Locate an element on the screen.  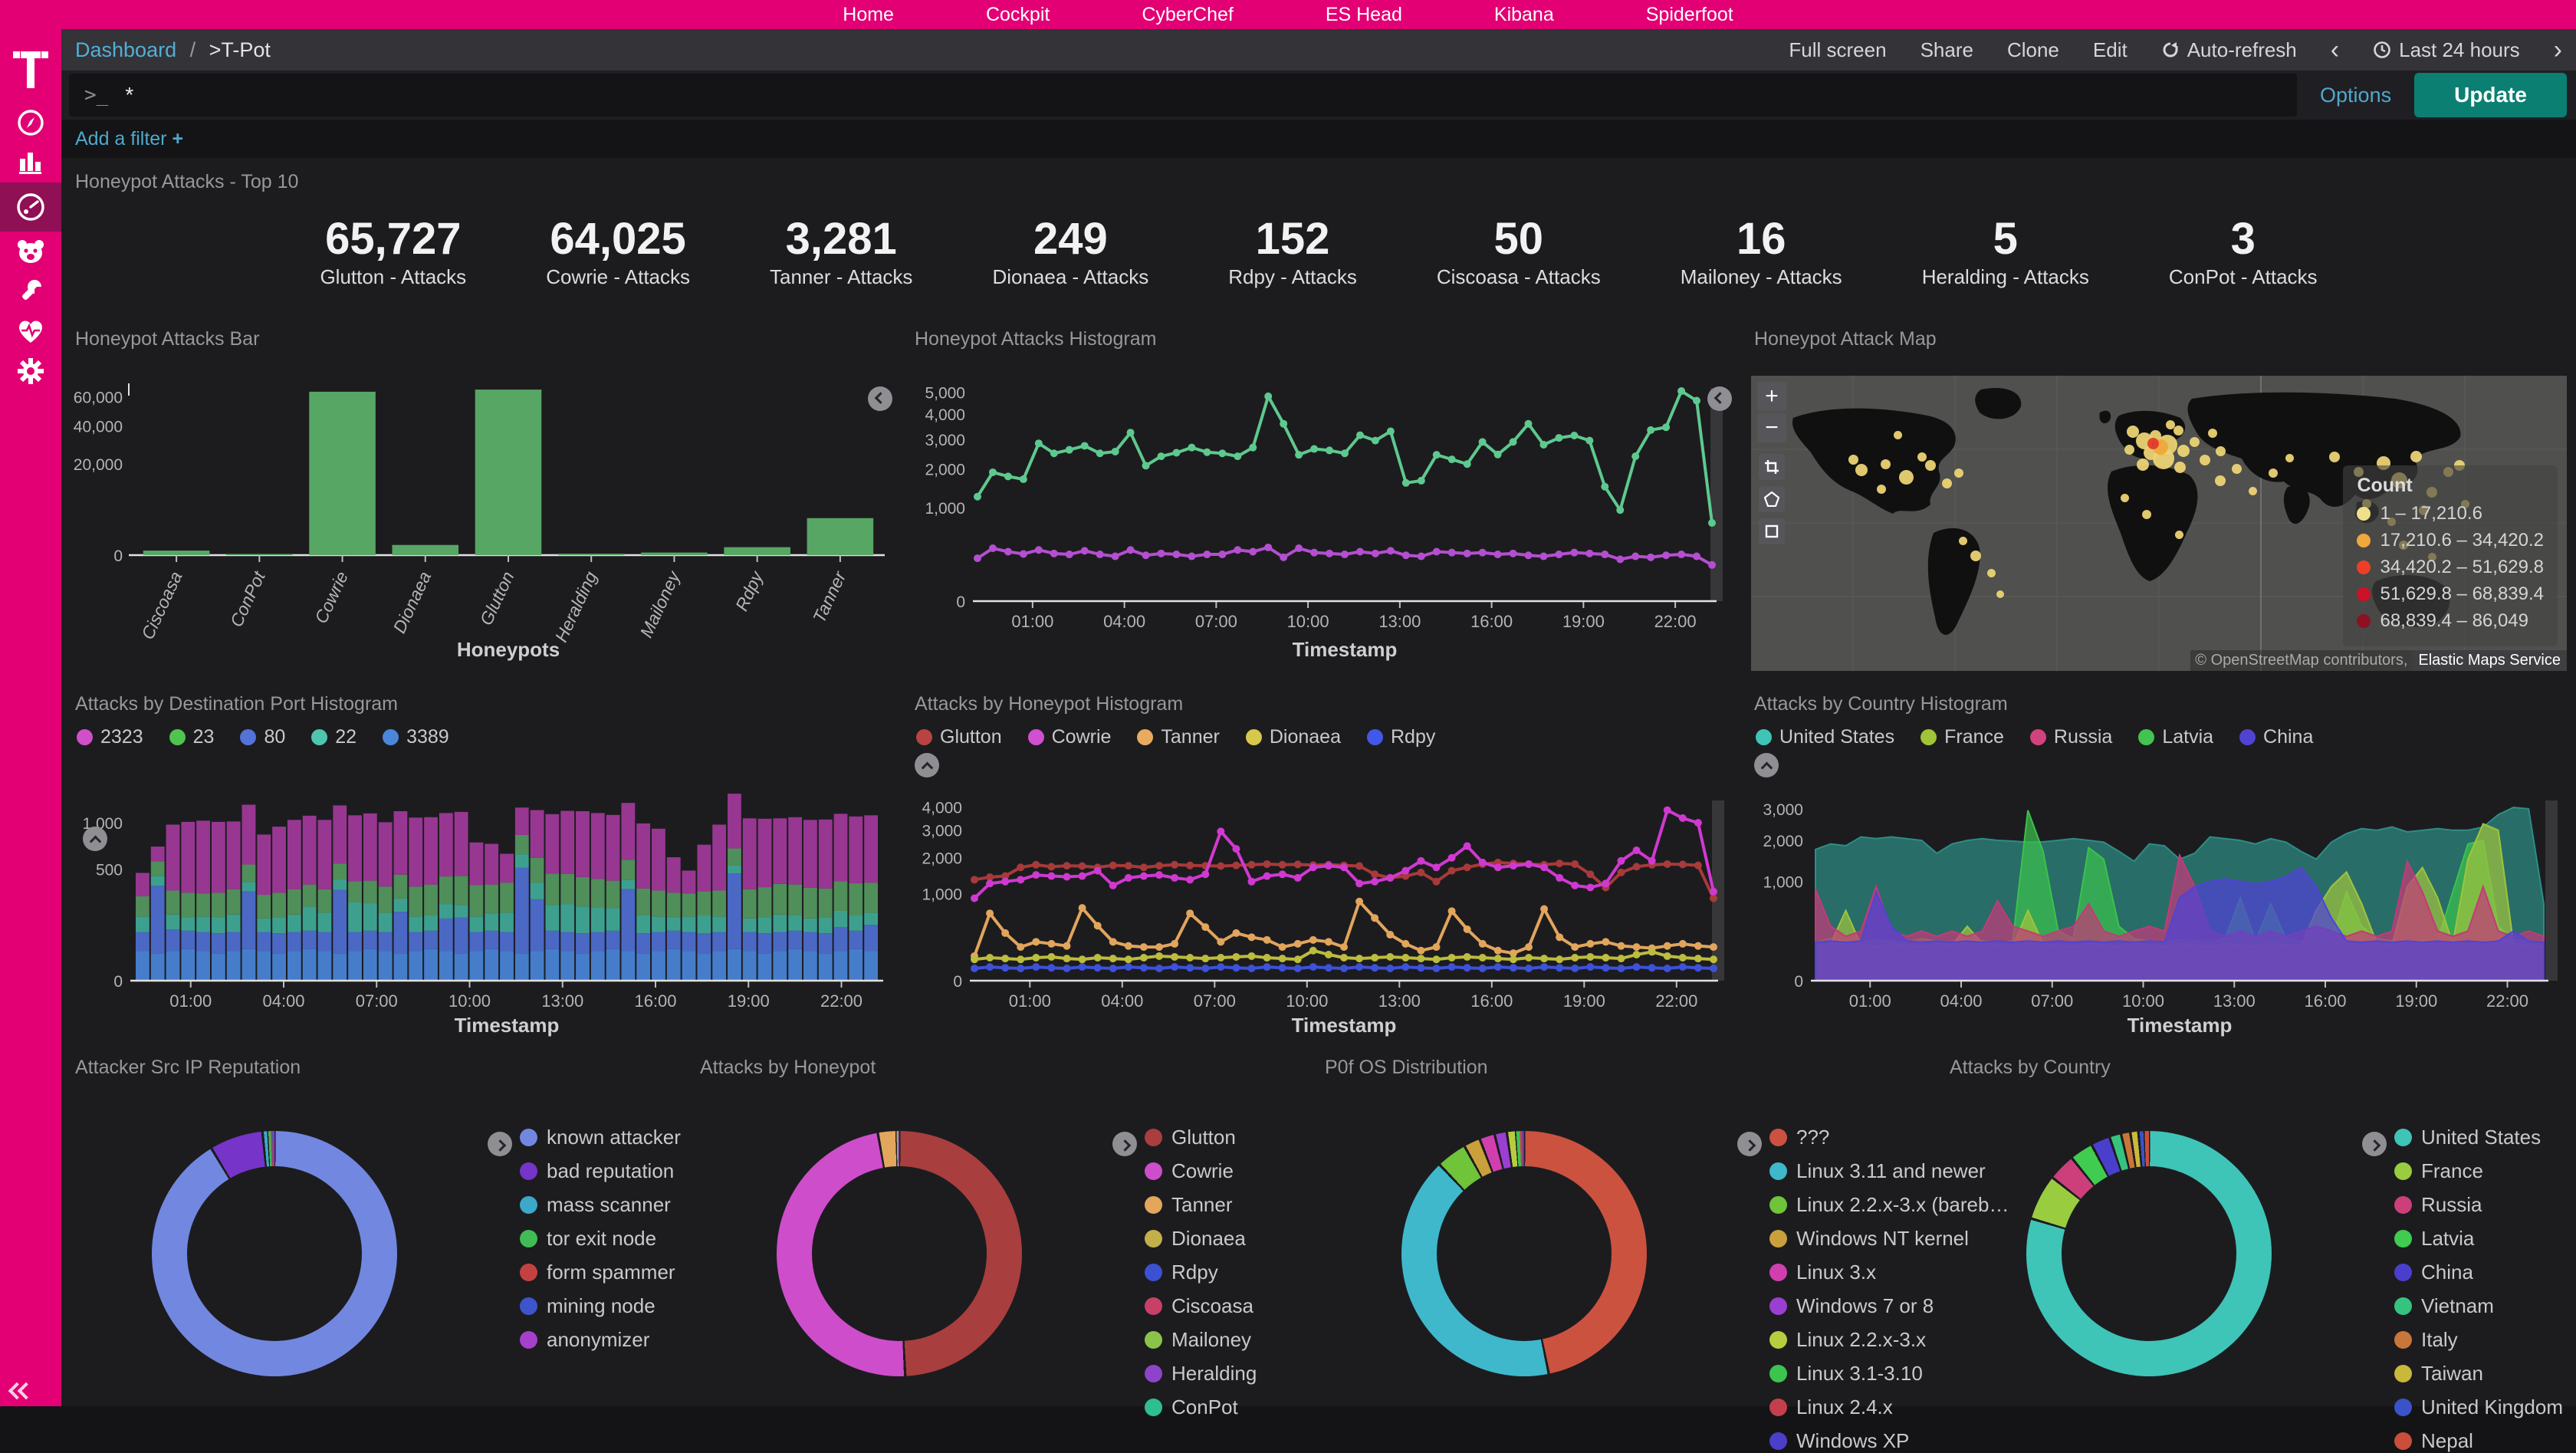
legend-item-mass-scanner: mass scanner is located at coordinates (600, 1205).